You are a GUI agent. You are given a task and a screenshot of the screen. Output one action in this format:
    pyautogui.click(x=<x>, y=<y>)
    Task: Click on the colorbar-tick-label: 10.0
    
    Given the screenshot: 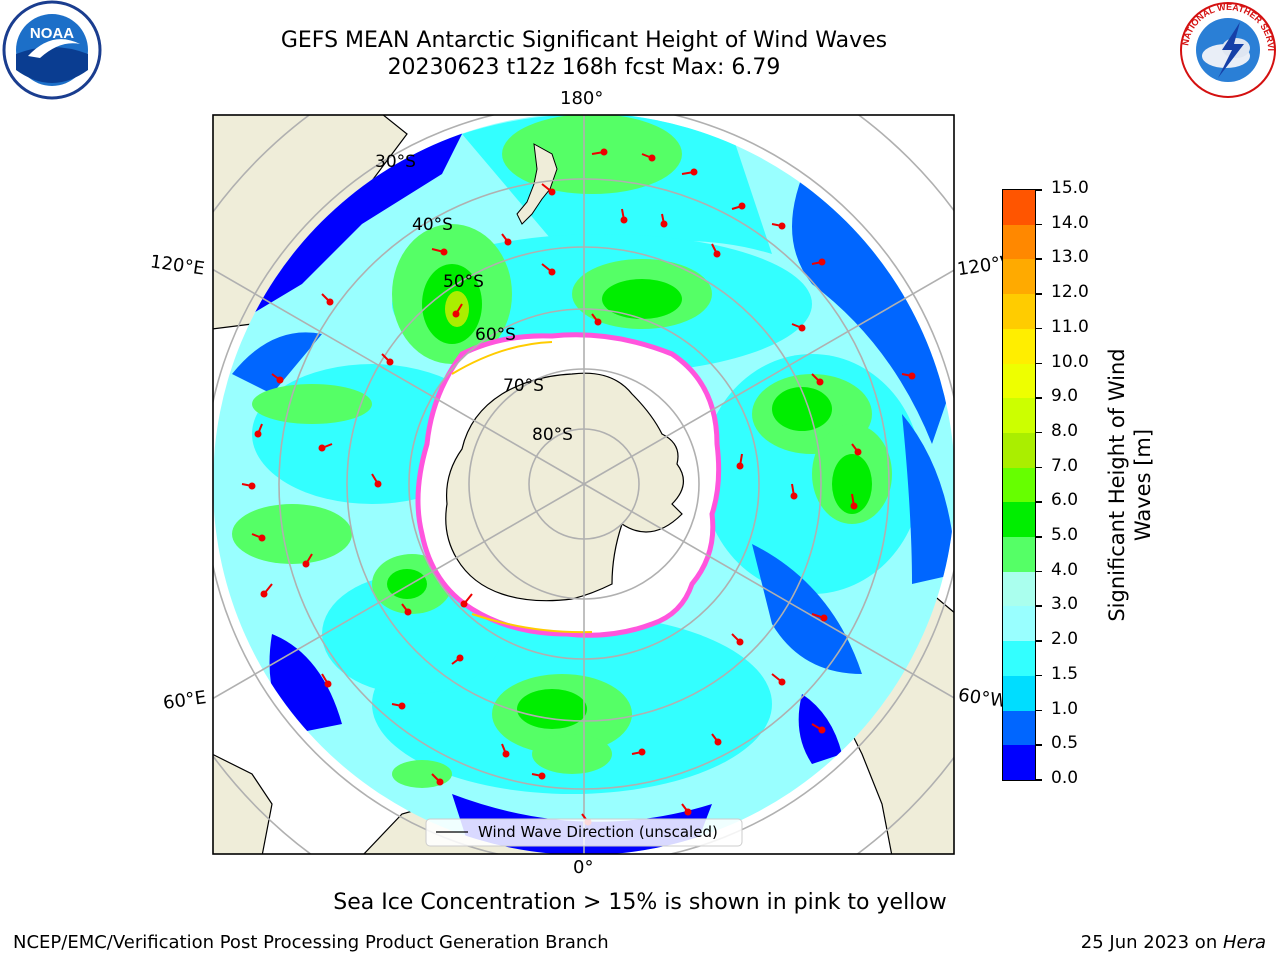 What is the action you would take?
    pyautogui.click(x=1070, y=361)
    